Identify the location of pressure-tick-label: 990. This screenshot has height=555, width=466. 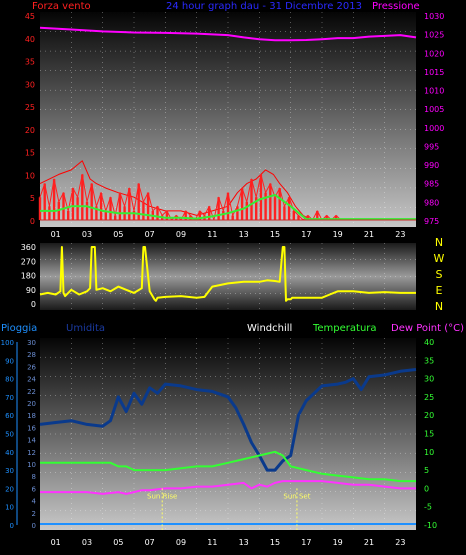
(431, 165).